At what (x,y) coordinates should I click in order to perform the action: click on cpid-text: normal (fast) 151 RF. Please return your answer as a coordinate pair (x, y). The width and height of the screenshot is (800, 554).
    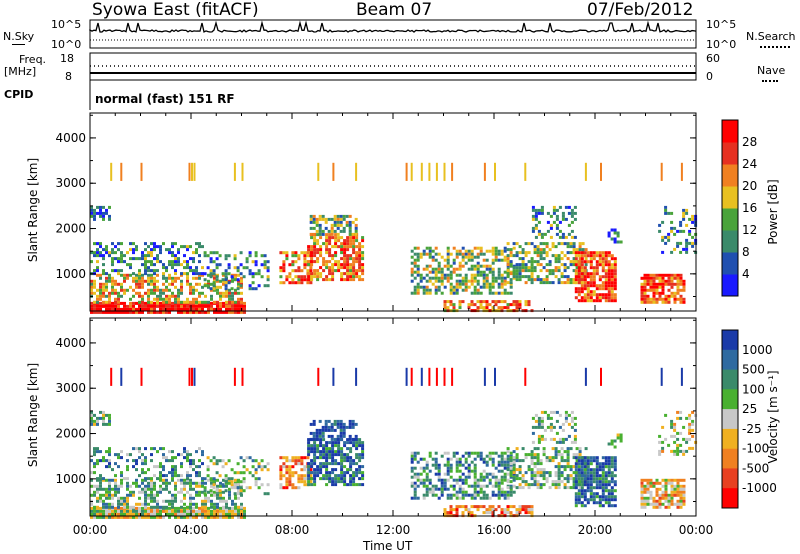
    Looking at the image, I should click on (165, 99).